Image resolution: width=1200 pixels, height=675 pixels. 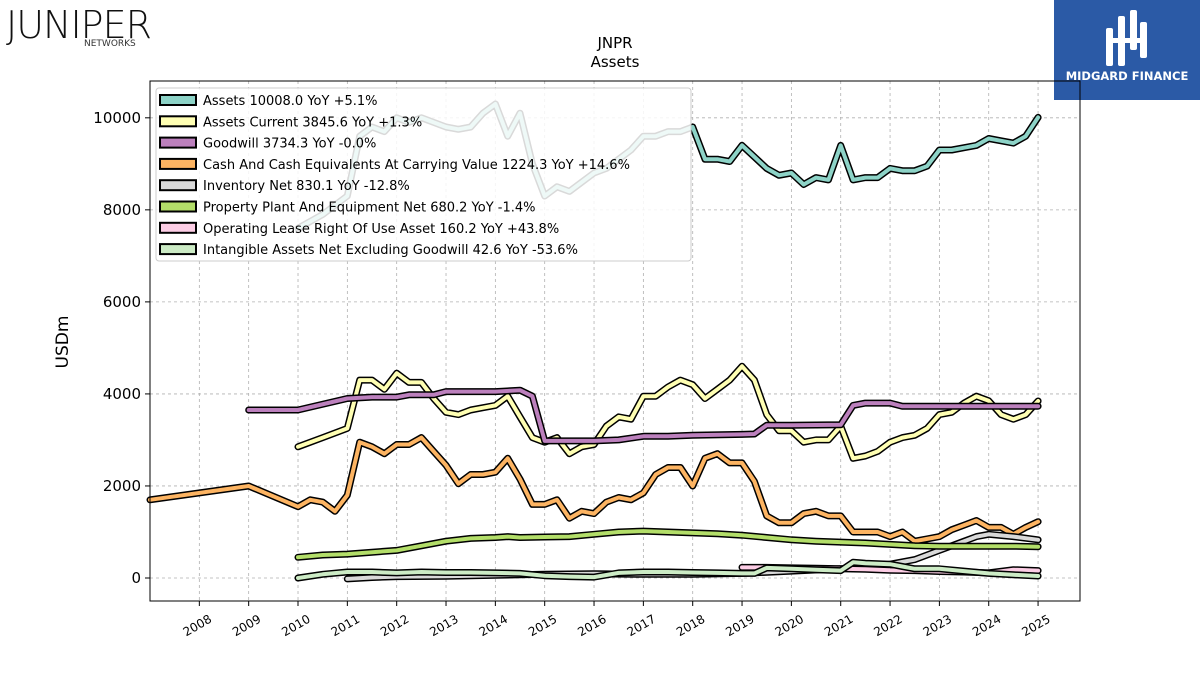 What do you see at coordinates (739, 625) in the screenshot?
I see `x-tick-label: 2019` at bounding box center [739, 625].